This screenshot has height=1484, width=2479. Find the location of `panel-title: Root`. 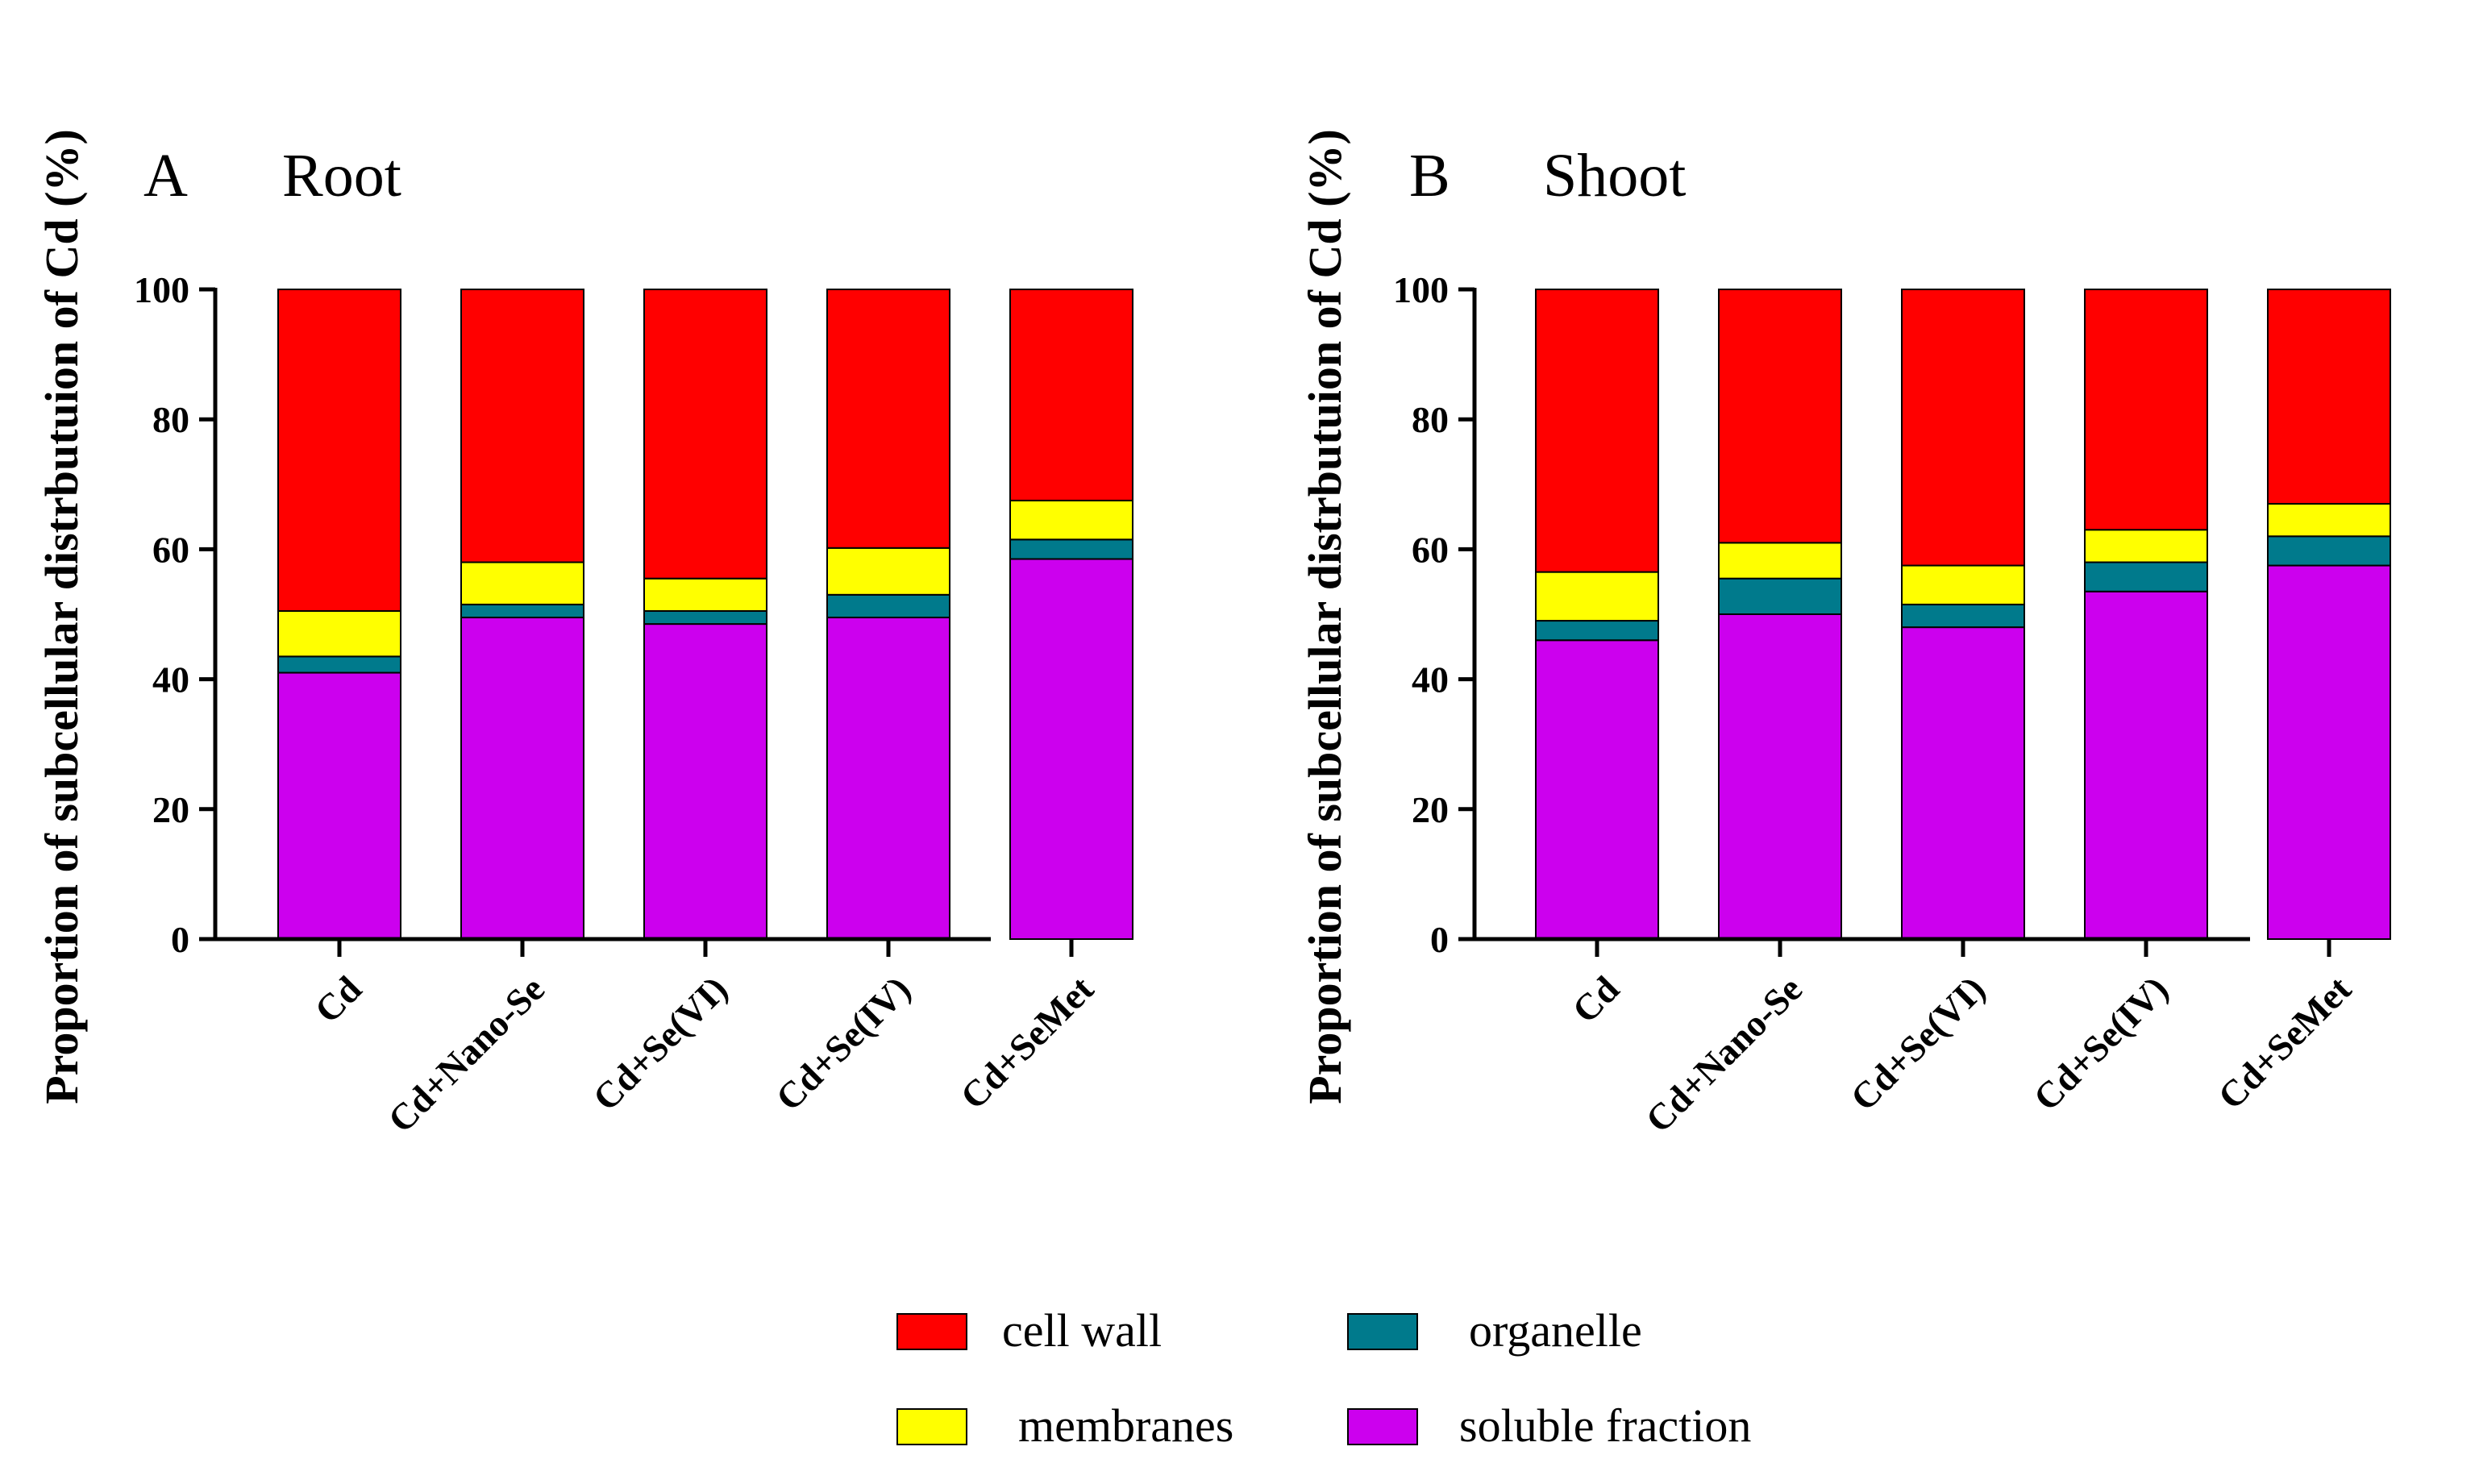

panel-title: Root is located at coordinates (341, 176).